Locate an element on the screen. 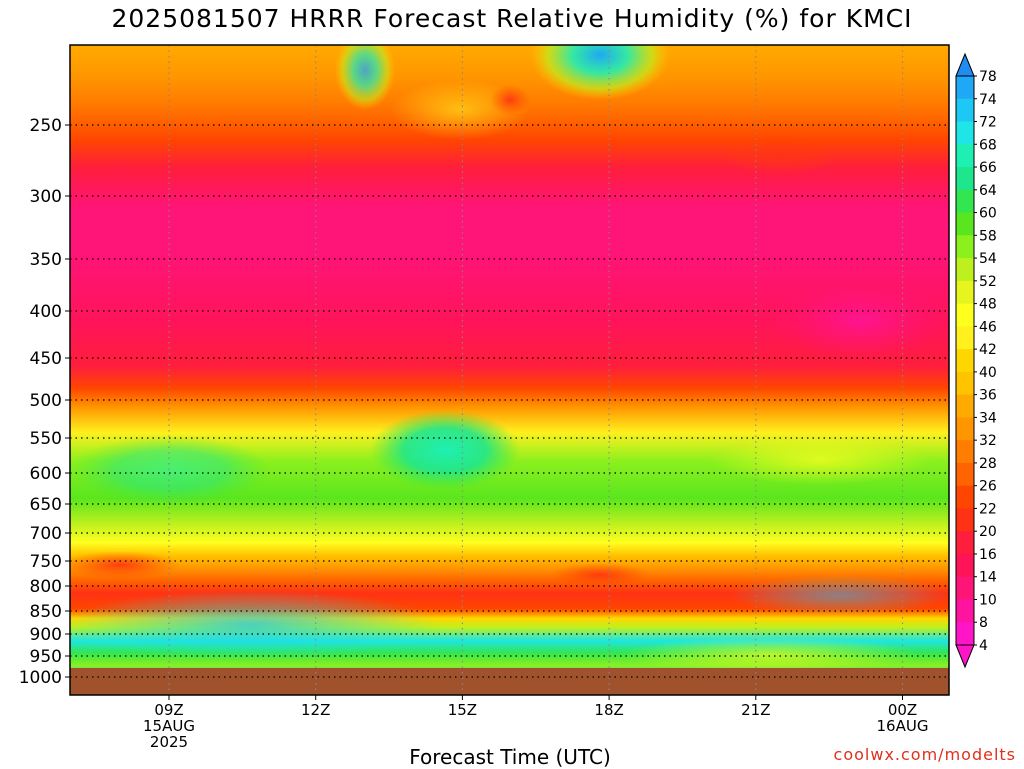 Image resolution: width=1024 pixels, height=769 pixels. colorbar-label: 36 is located at coordinates (988, 396).